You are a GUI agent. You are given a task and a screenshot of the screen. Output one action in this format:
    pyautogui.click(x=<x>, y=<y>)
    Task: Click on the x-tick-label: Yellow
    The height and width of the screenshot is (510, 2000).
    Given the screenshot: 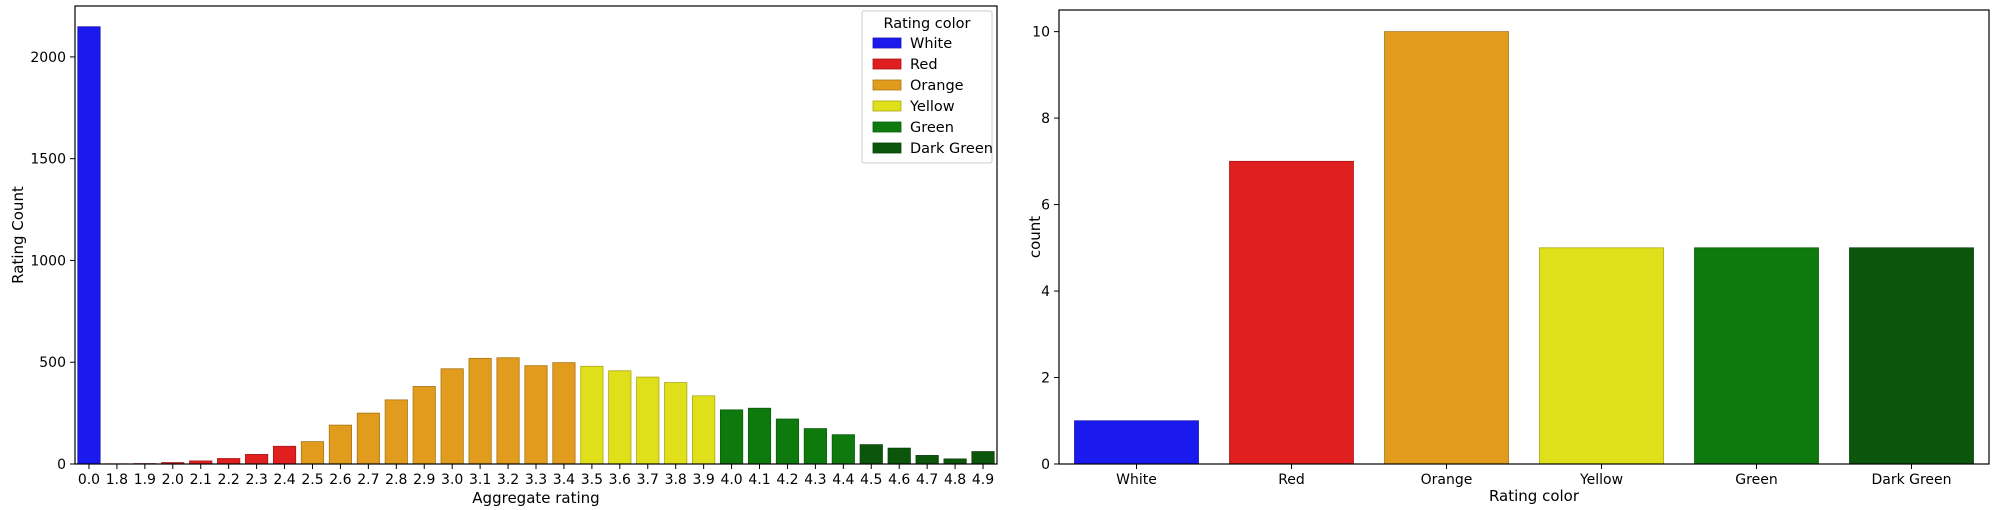 What is the action you would take?
    pyautogui.click(x=1601, y=480)
    